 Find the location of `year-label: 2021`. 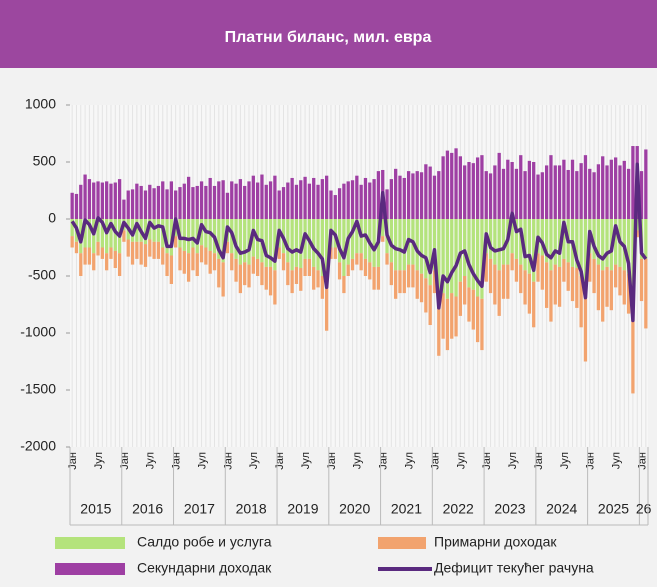

year-label: 2021 is located at coordinates (406, 509).